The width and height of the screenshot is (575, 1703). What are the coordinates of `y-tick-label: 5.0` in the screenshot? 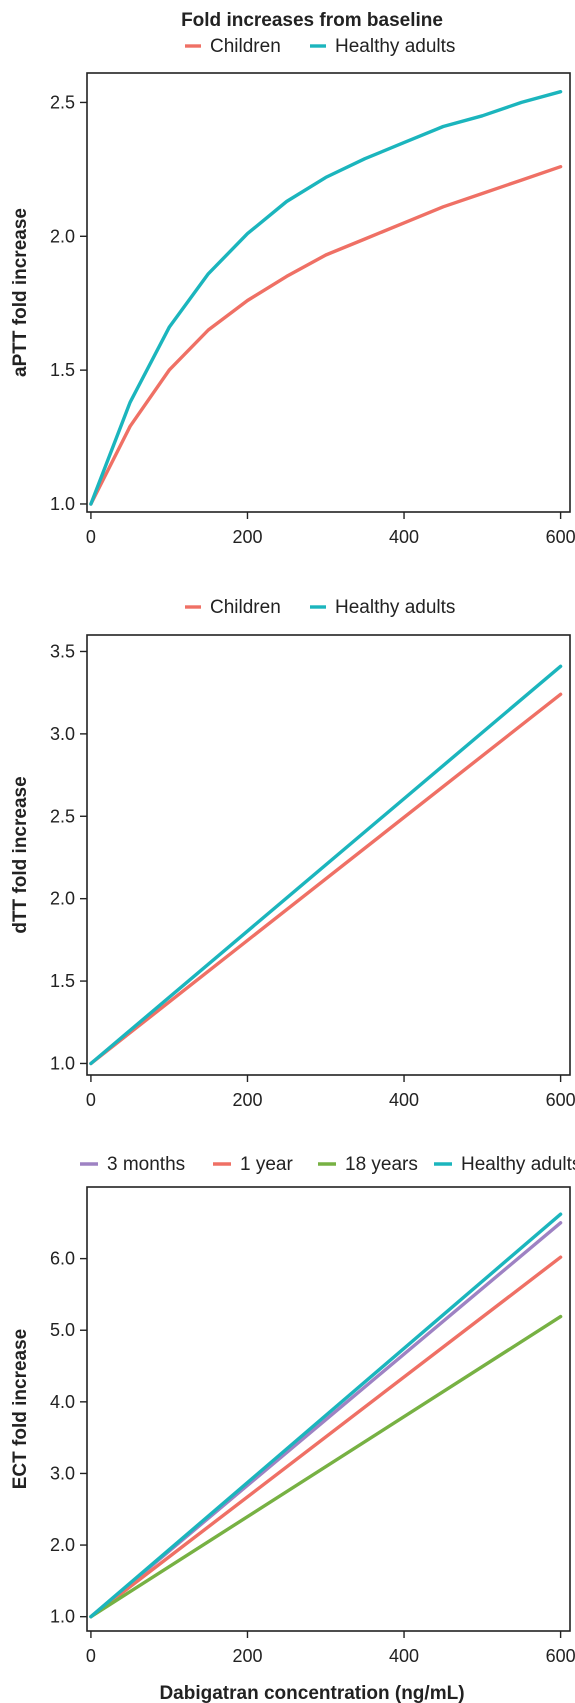 It's located at (62, 1330).